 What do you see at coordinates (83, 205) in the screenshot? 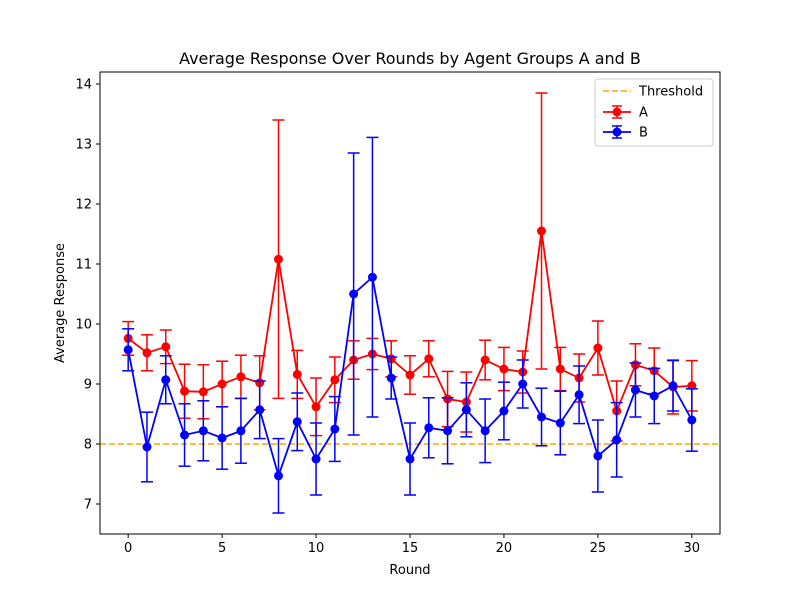
I see `y-tick-label: 12` at bounding box center [83, 205].